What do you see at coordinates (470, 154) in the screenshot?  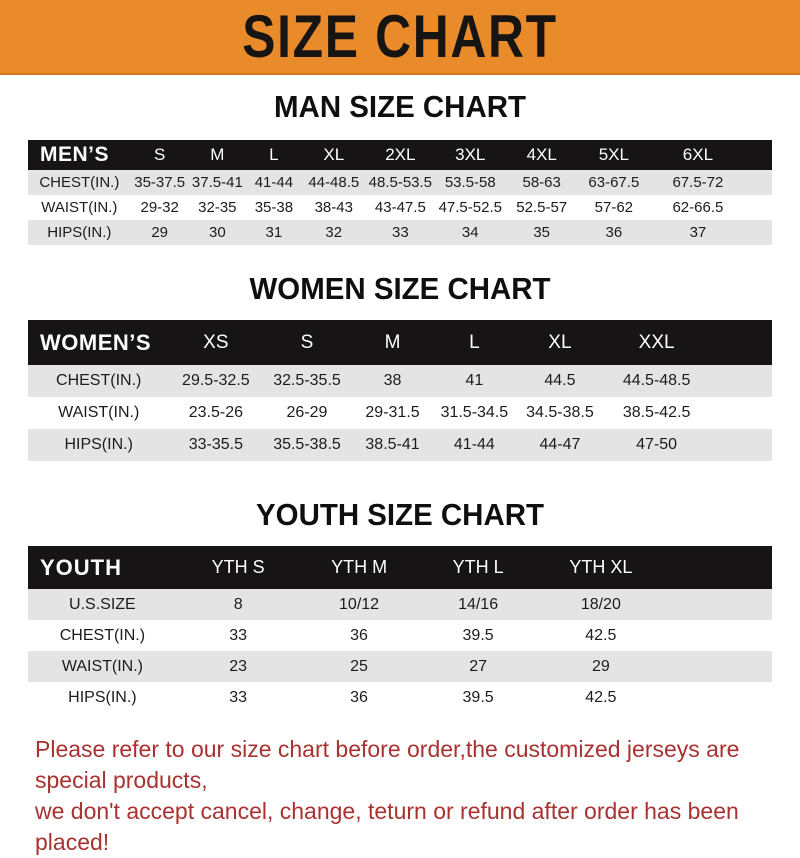 I see `size-column-header: 3XL` at bounding box center [470, 154].